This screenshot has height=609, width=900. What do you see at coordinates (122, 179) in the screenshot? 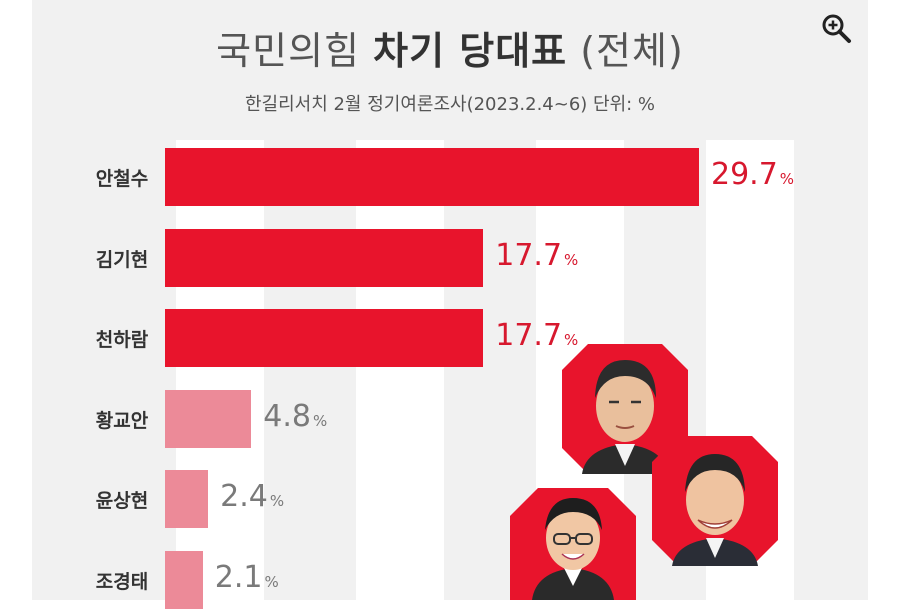
I see `category-label: 안철수` at bounding box center [122, 179].